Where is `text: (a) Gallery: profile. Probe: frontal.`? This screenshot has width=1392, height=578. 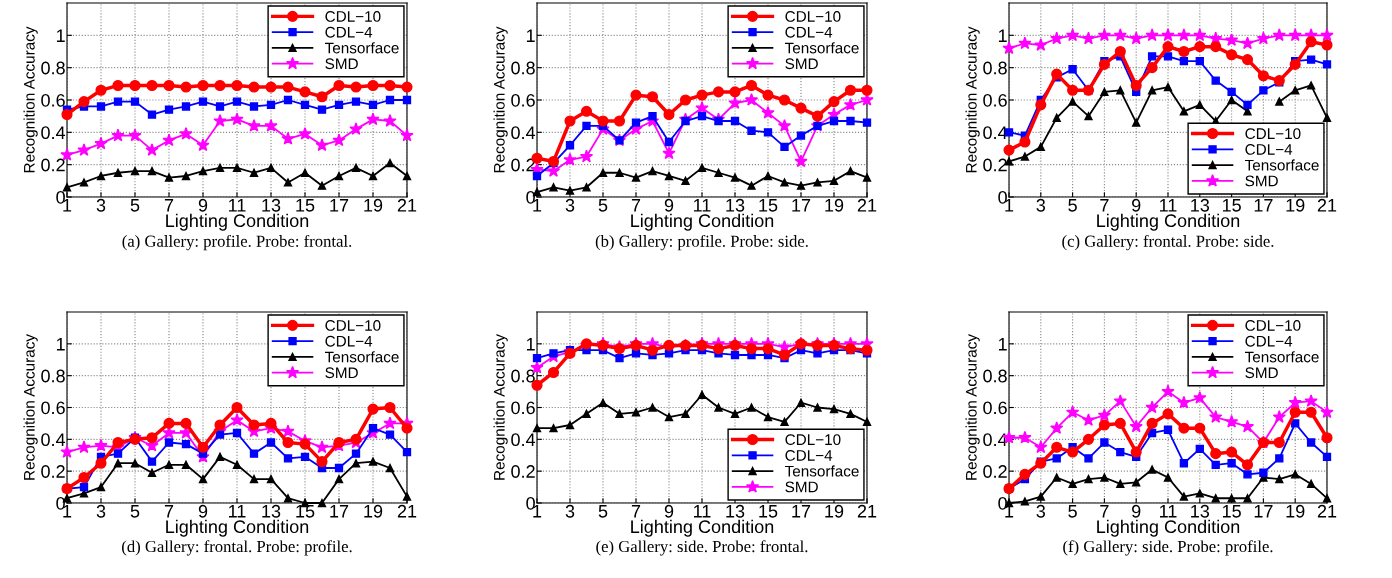 text: (a) Gallery: profile. Probe: frontal. is located at coordinates (237, 242).